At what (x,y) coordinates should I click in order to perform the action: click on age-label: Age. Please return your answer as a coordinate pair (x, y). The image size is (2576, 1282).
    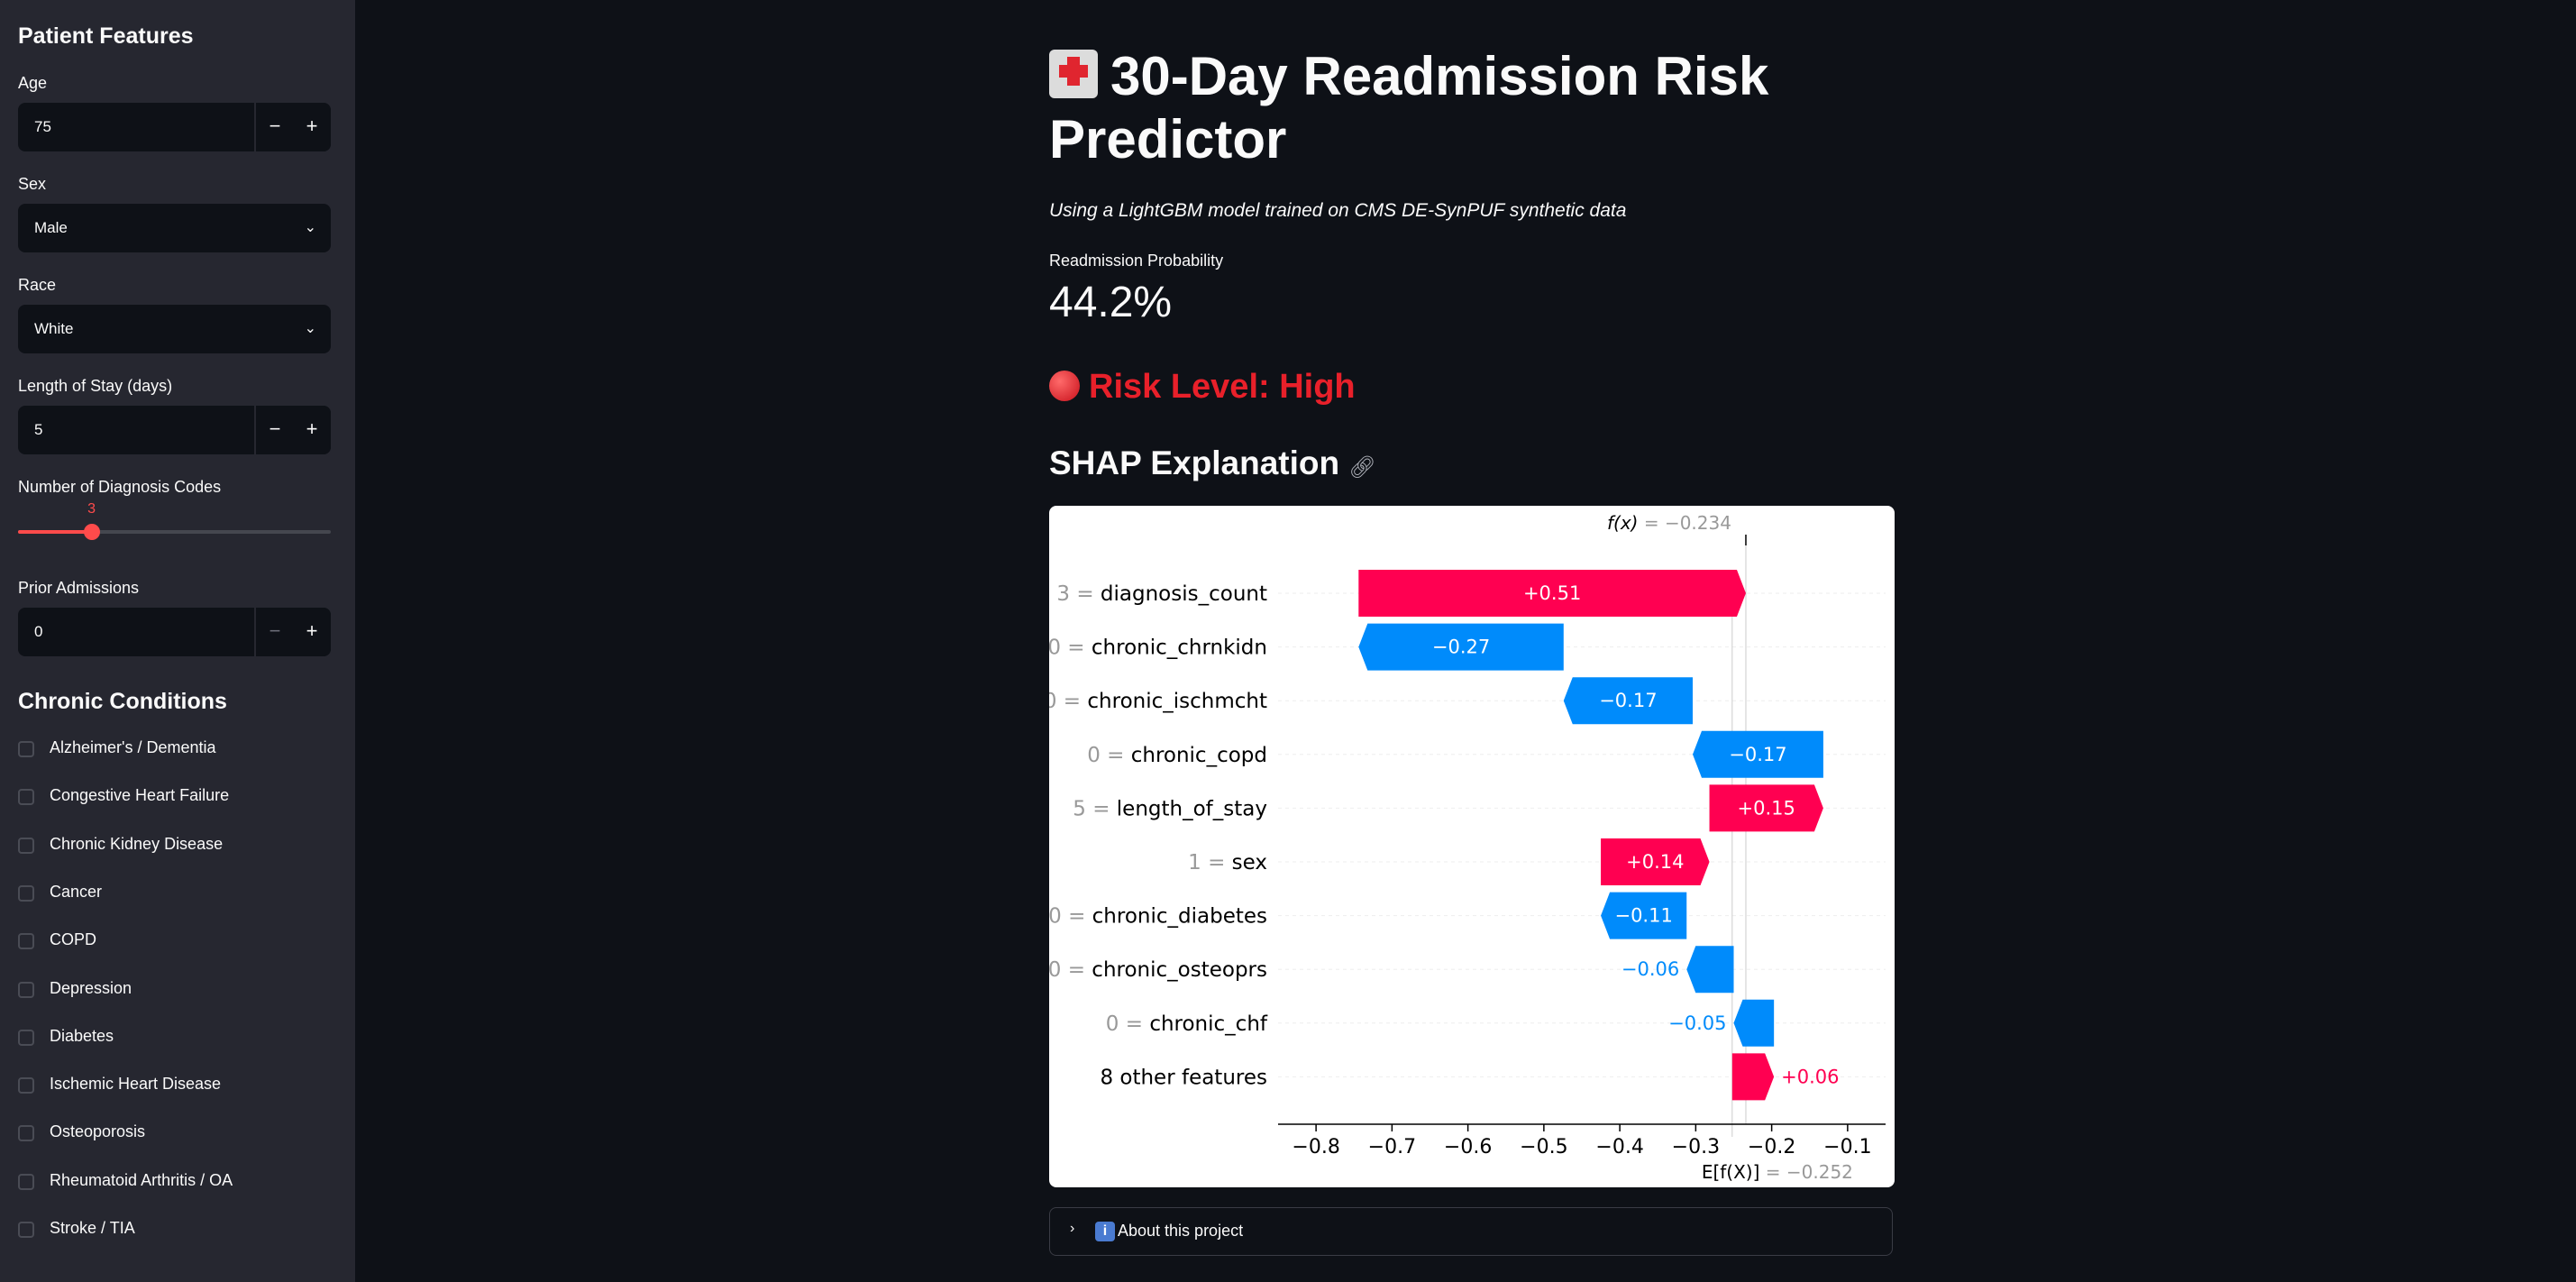
    Looking at the image, I should click on (33, 83).